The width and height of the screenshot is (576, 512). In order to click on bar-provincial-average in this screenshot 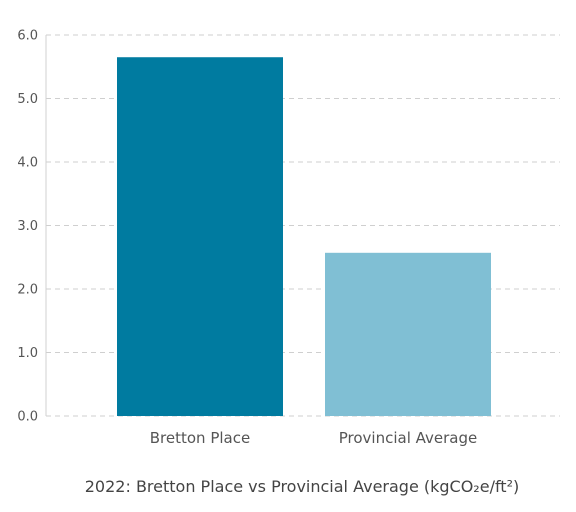, I will do `click(408, 334)`.